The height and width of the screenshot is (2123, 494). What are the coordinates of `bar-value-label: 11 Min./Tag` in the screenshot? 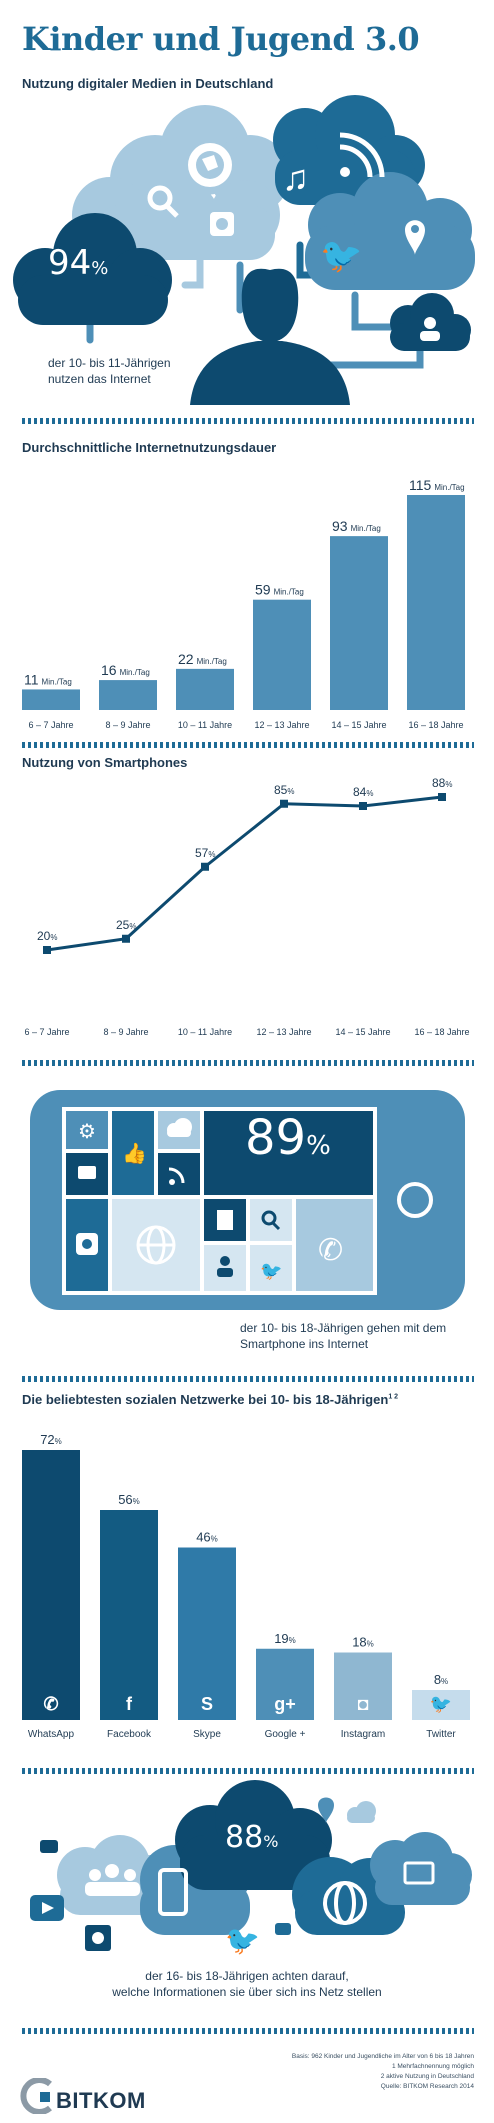 It's located at (48, 679).